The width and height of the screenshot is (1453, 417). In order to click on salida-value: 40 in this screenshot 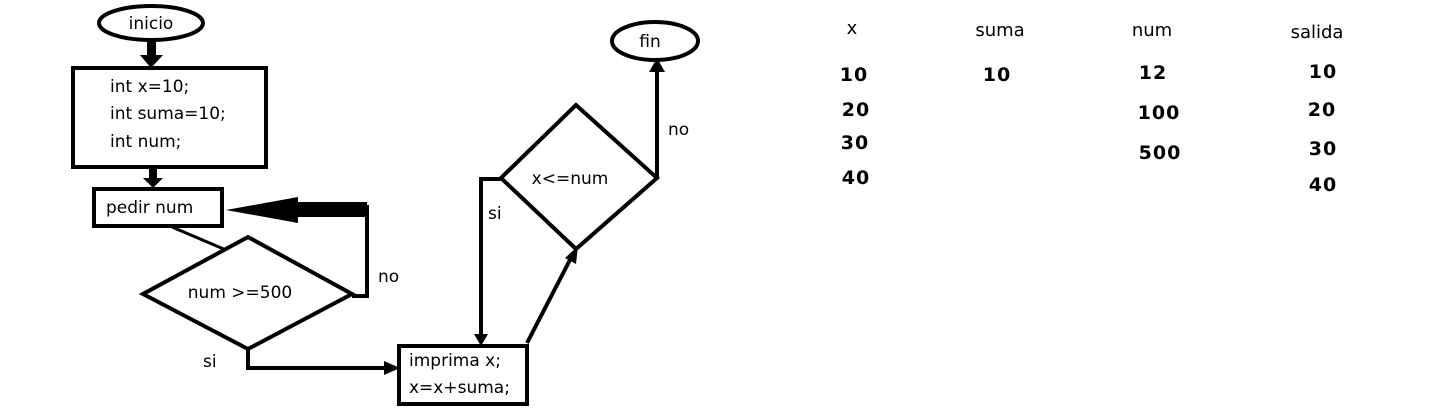, I will do `click(1323, 185)`.